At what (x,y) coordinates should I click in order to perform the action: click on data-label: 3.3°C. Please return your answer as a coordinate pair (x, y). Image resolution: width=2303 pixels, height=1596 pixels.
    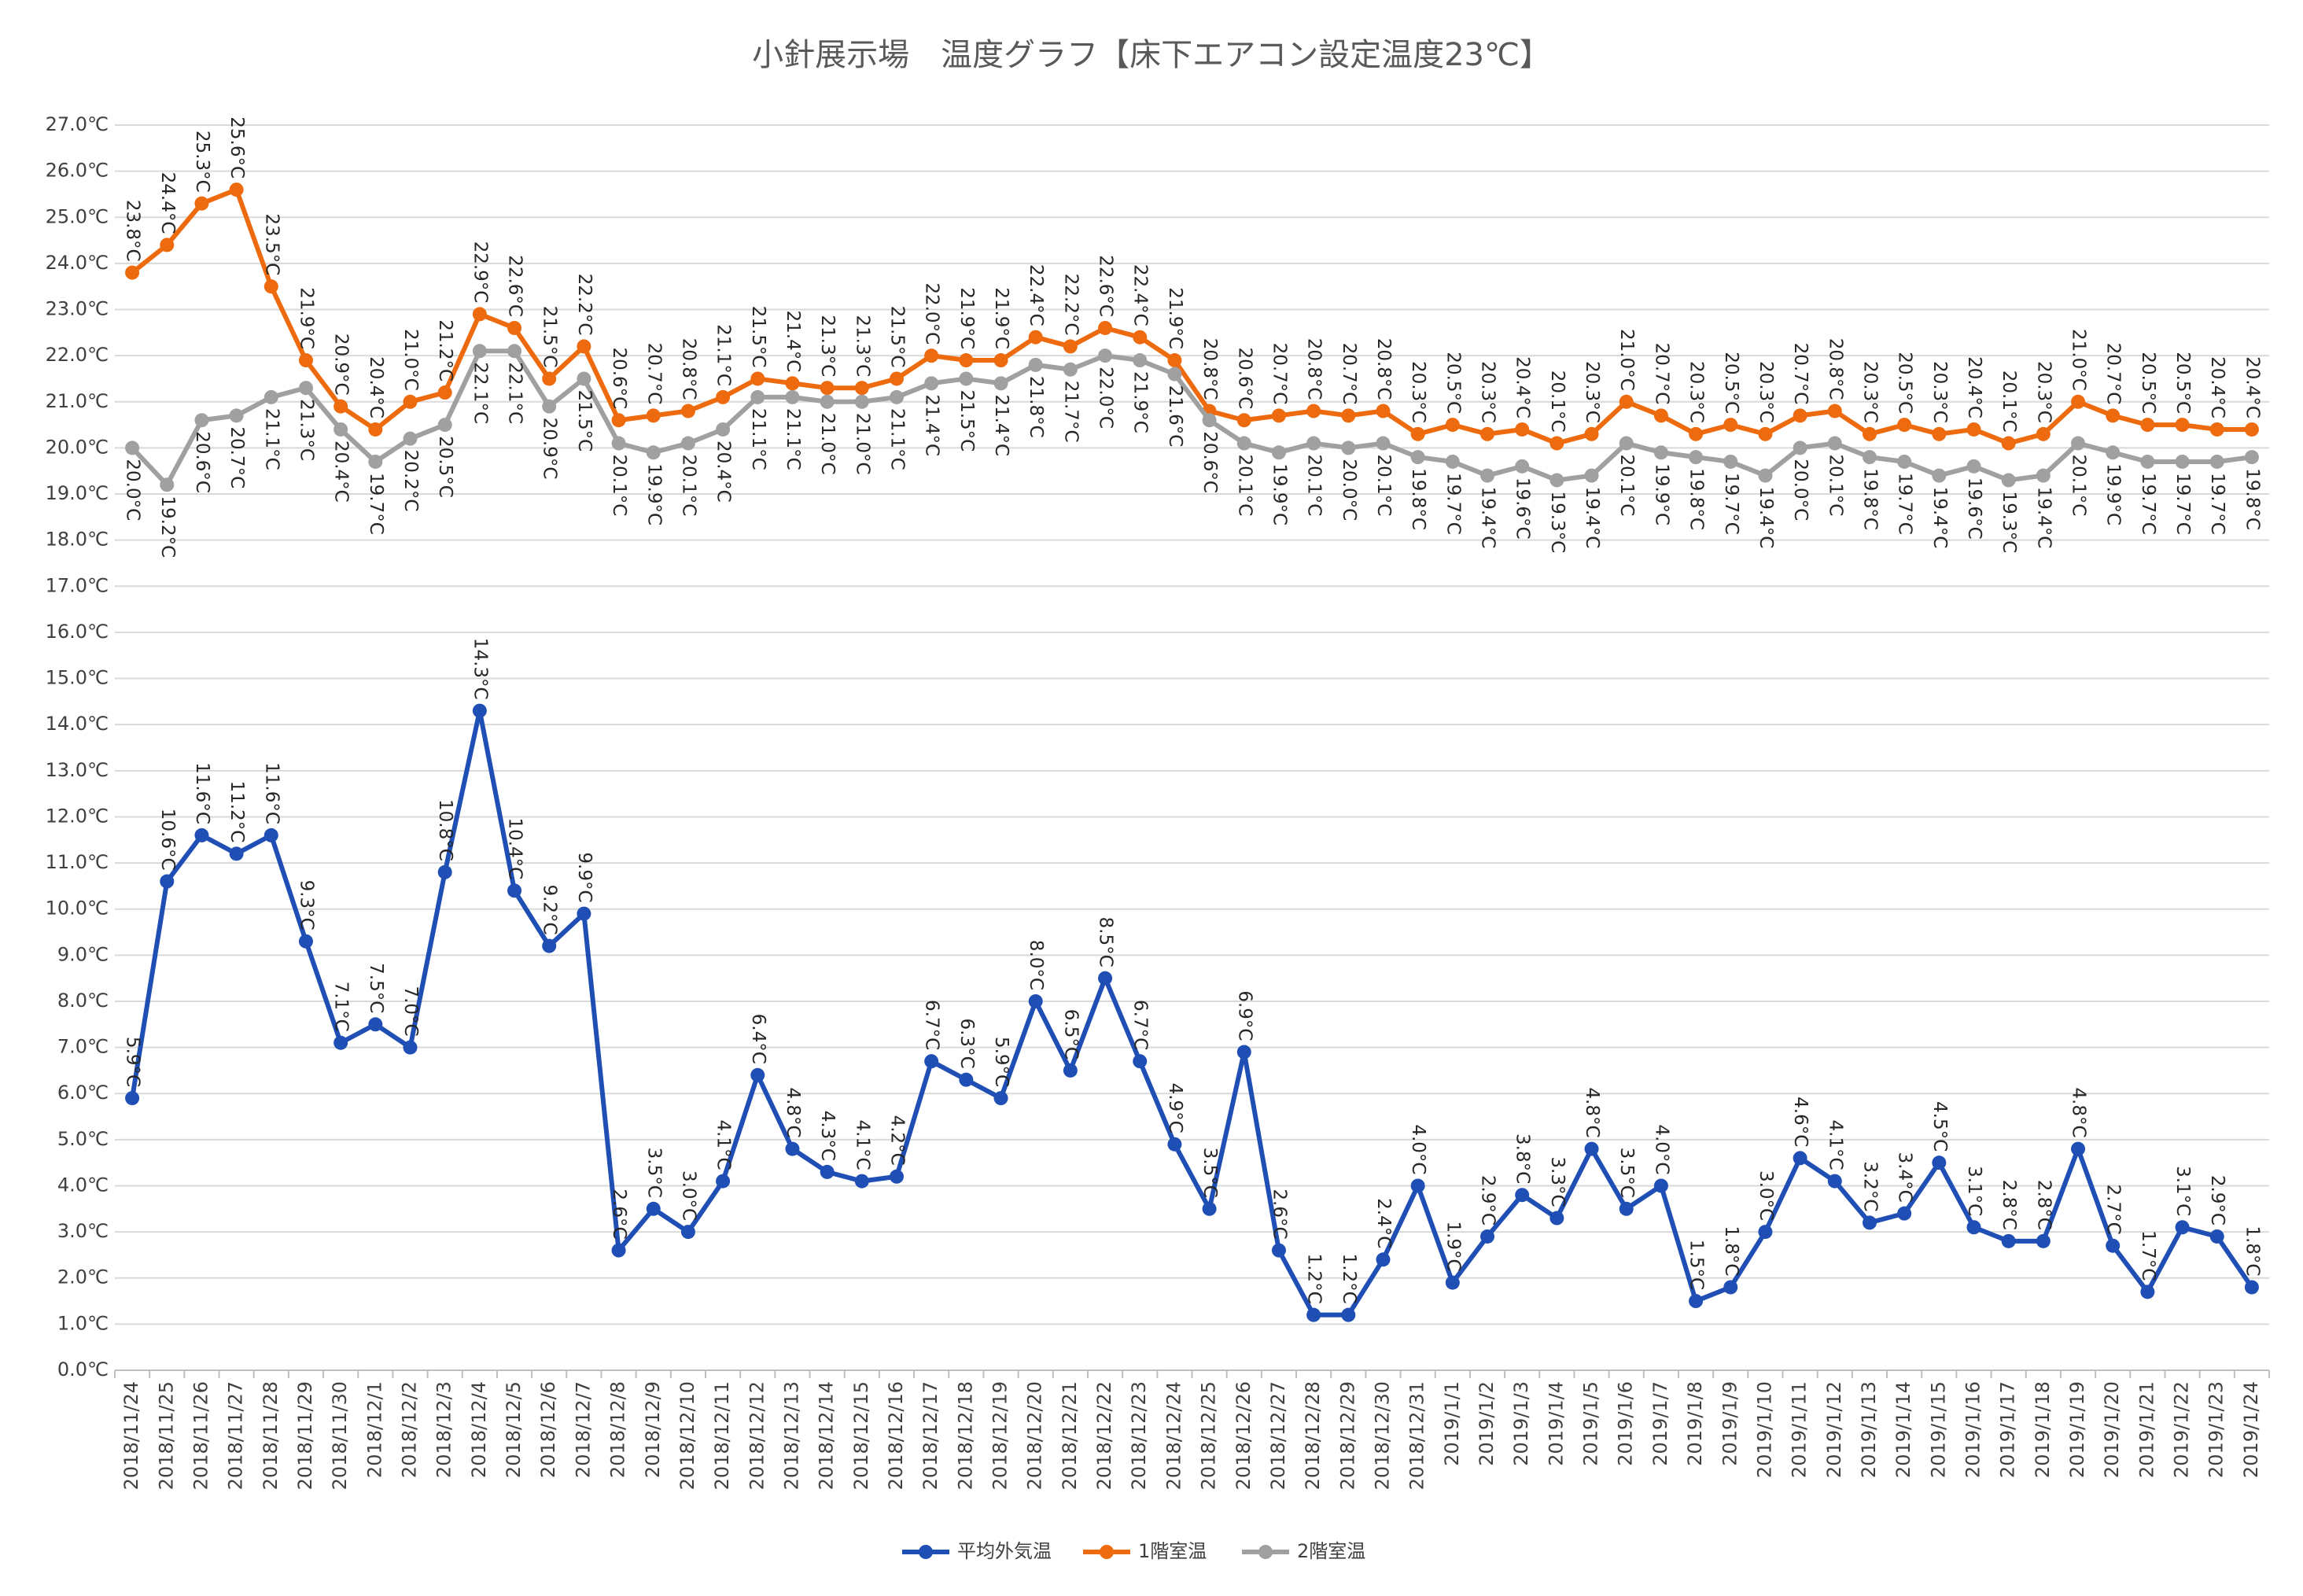
    Looking at the image, I should click on (1557, 1181).